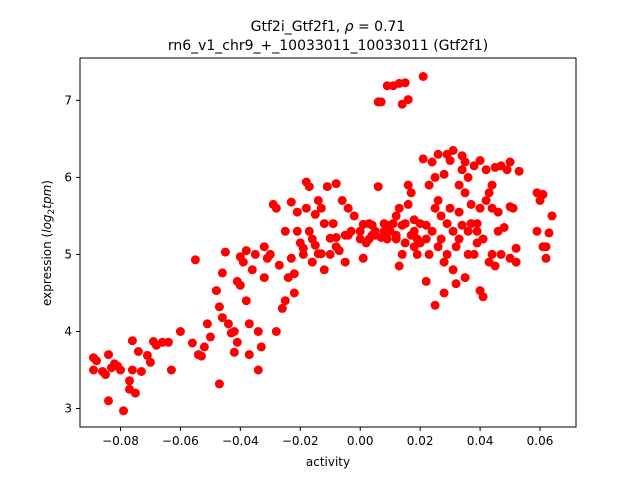 Image resolution: width=640 pixels, height=480 pixels. I want to click on y-tick-label: 3, so click(68, 409).